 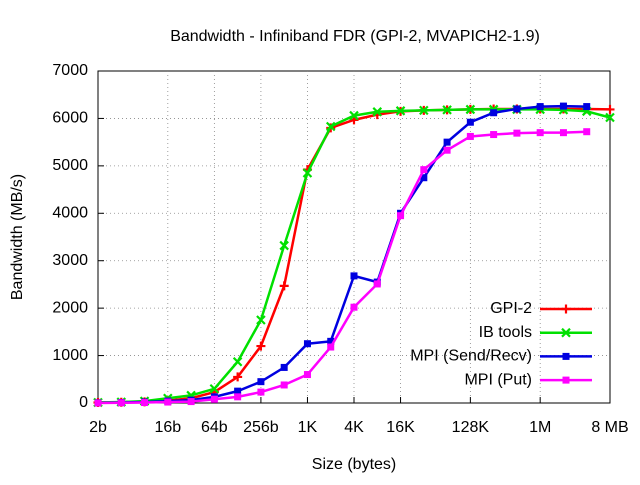 What do you see at coordinates (70, 165) in the screenshot?
I see `y-tick-label: 5000` at bounding box center [70, 165].